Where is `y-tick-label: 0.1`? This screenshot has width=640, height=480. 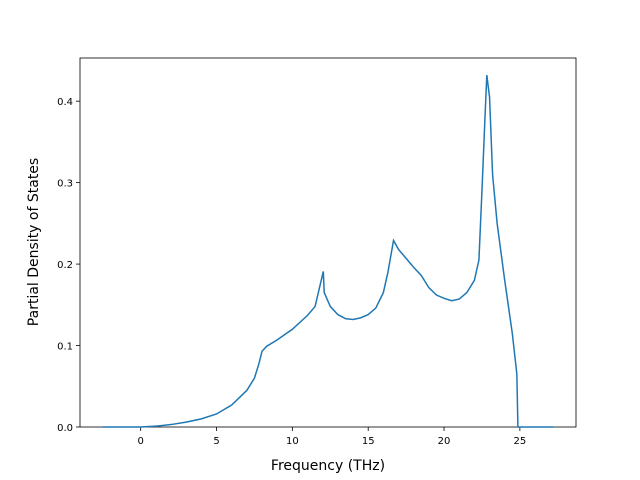
y-tick-label: 0.1 is located at coordinates (65, 347).